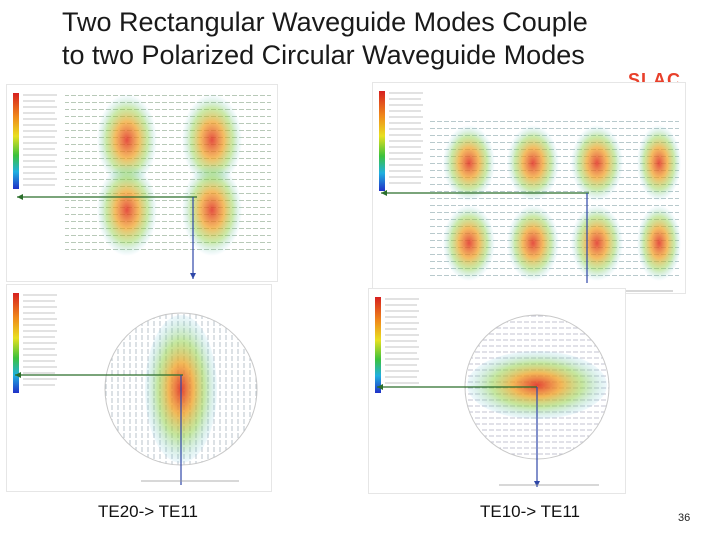  I want to click on plot-te11-circular-horizontal, so click(497, 391).